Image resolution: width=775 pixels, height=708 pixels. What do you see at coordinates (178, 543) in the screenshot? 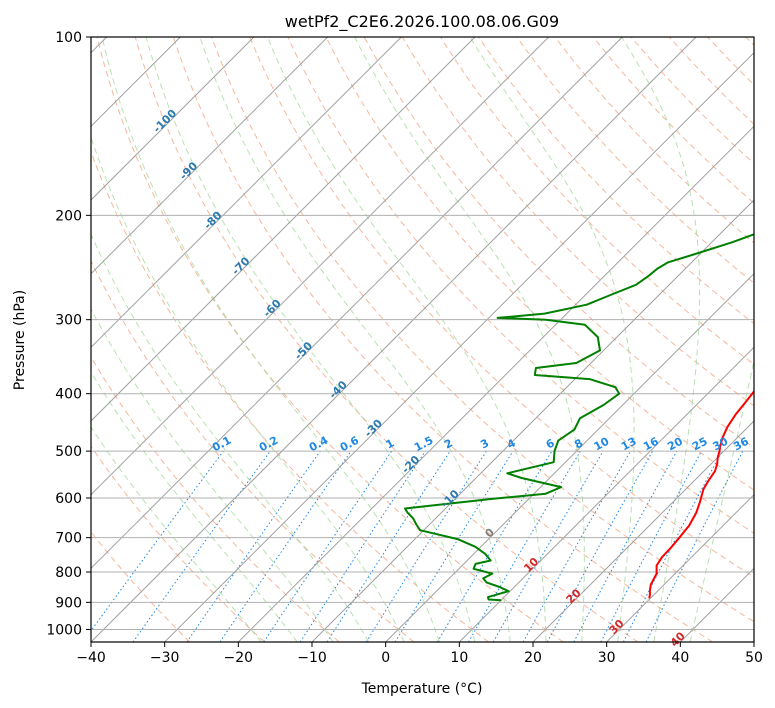
I see `dry-adiabat-line` at bounding box center [178, 543].